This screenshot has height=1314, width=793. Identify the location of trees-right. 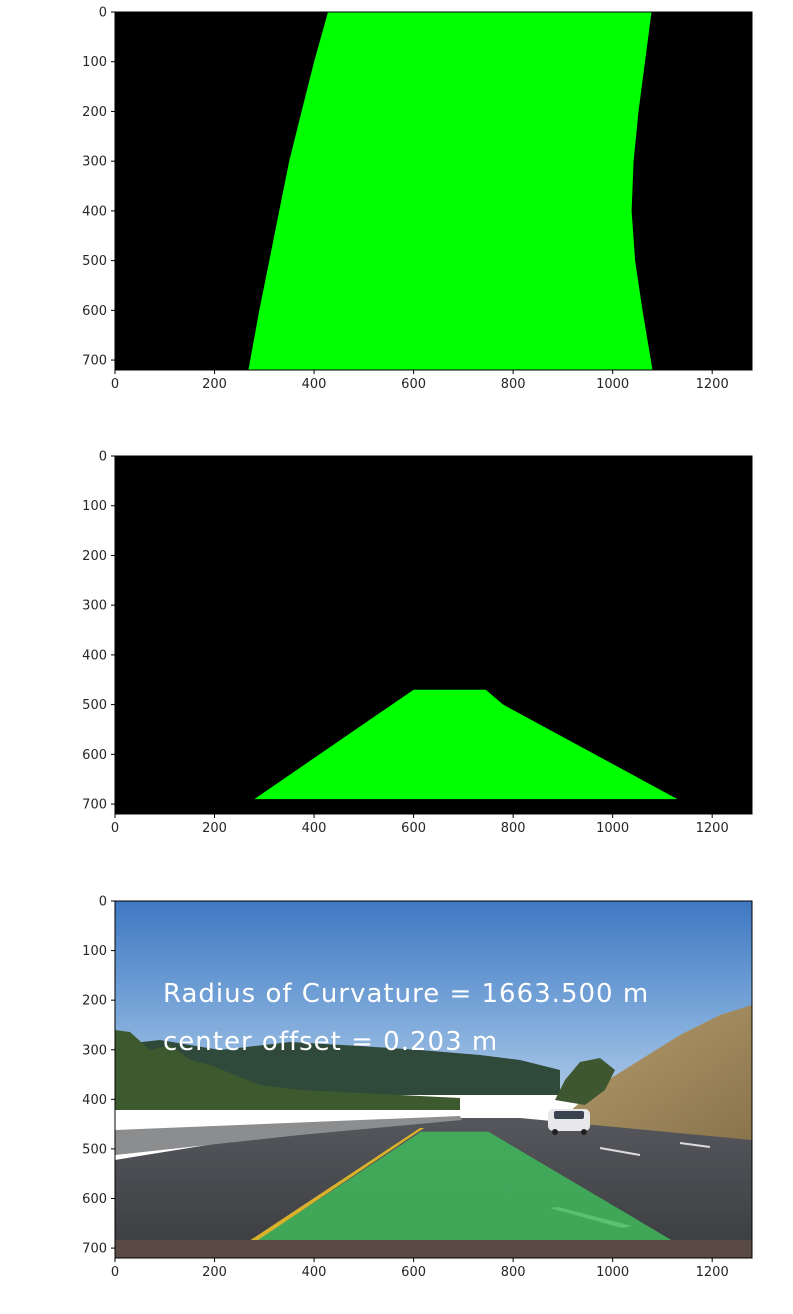
(585, 1081).